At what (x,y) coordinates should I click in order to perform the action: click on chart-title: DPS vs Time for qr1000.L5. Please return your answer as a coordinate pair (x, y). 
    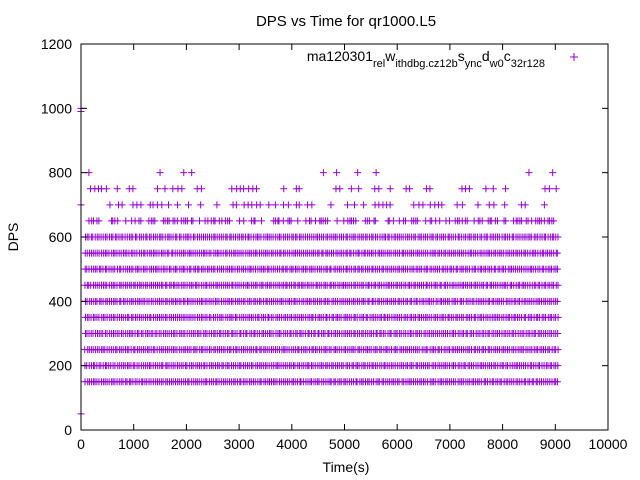
    Looking at the image, I should click on (346, 21).